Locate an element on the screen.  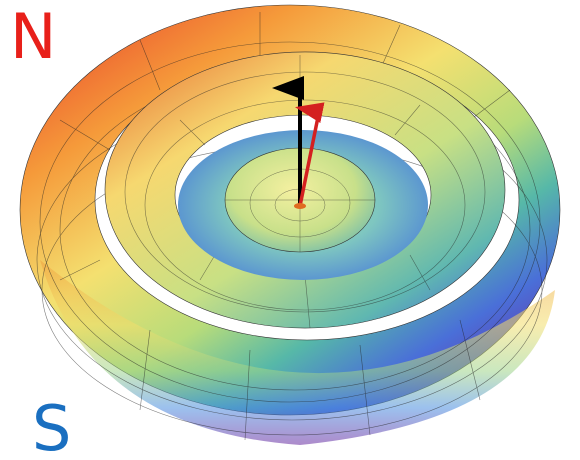
north-label: N is located at coordinates (33, 36).